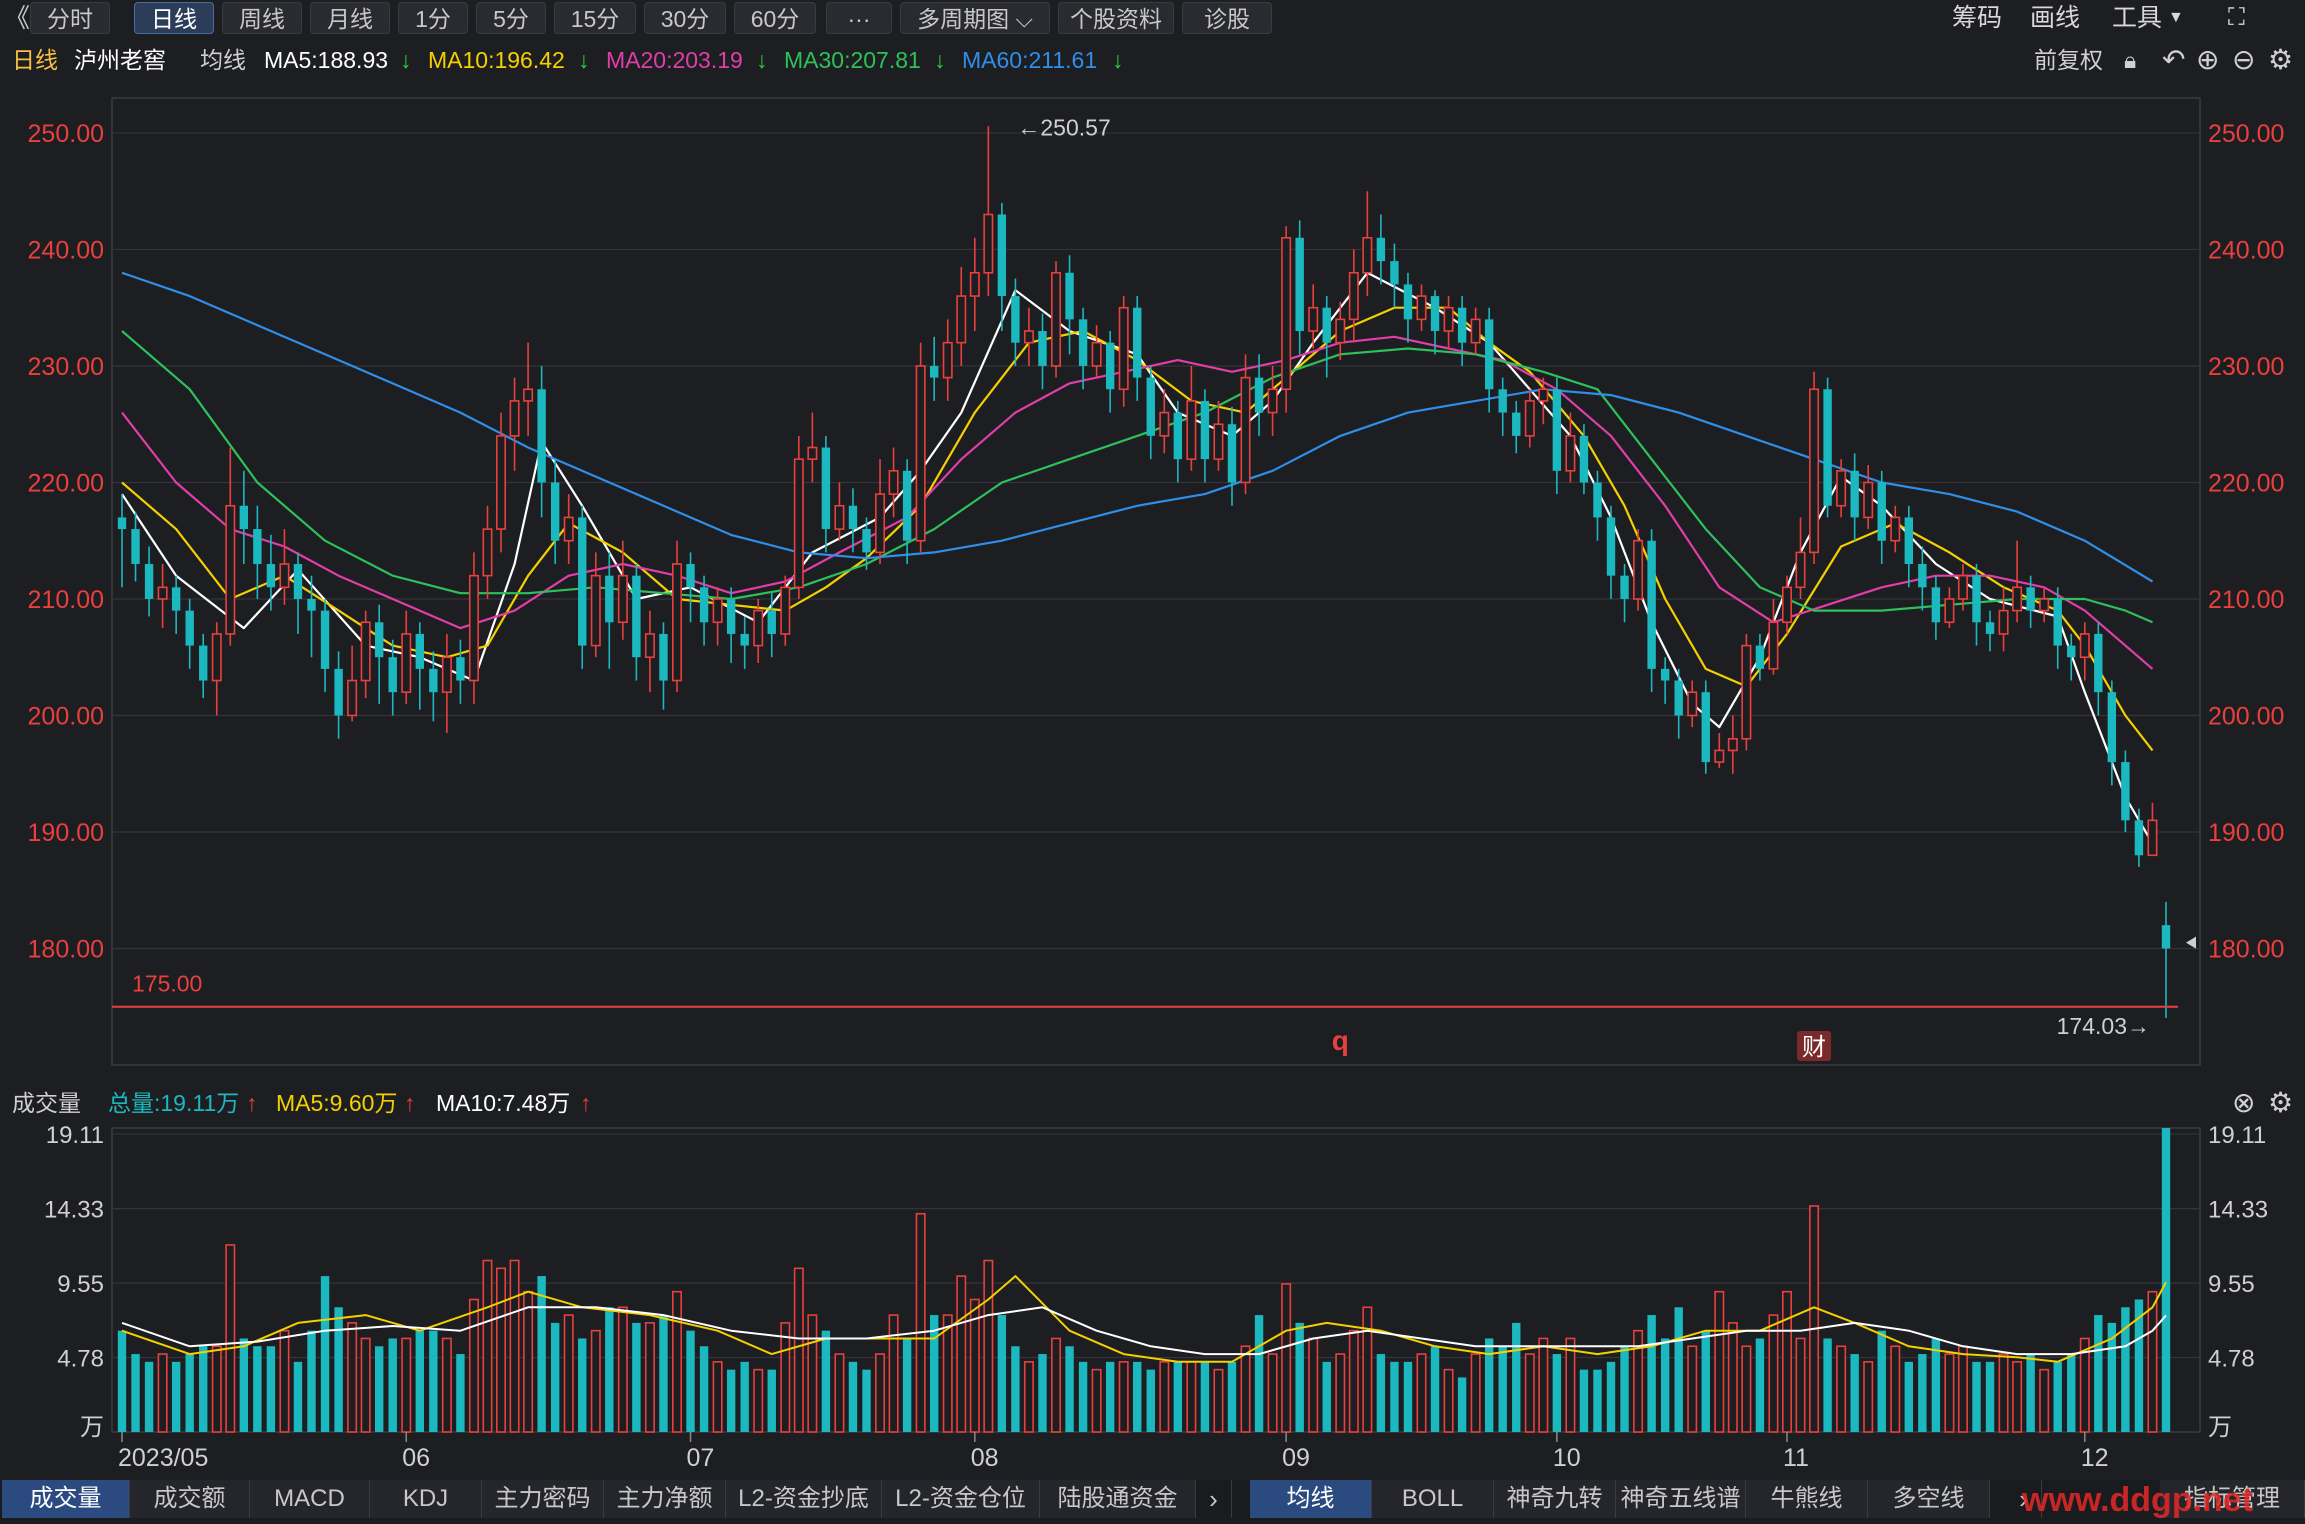  What do you see at coordinates (2236, 17) in the screenshot?
I see `fullscreen-icon: ⛶` at bounding box center [2236, 17].